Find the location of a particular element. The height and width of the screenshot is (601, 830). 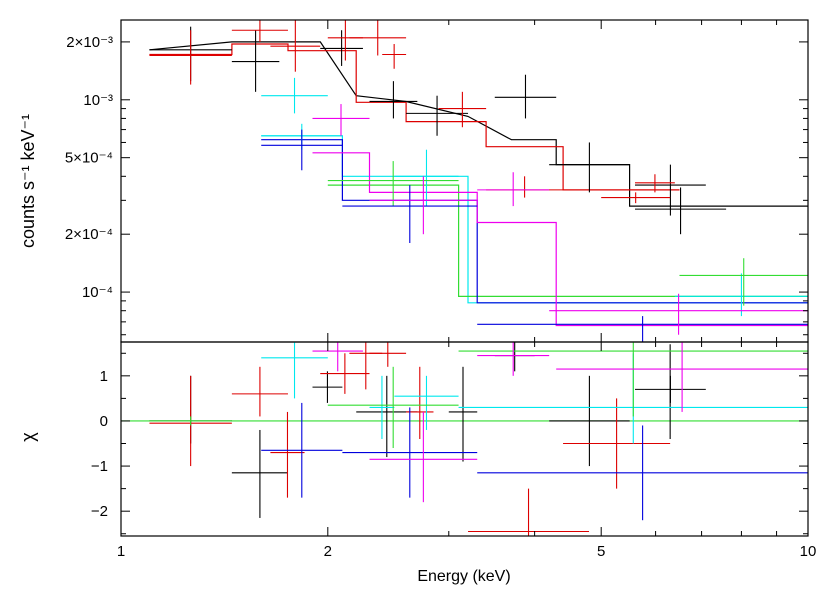

x-tick-label-1: 1 is located at coordinates (121, 551).